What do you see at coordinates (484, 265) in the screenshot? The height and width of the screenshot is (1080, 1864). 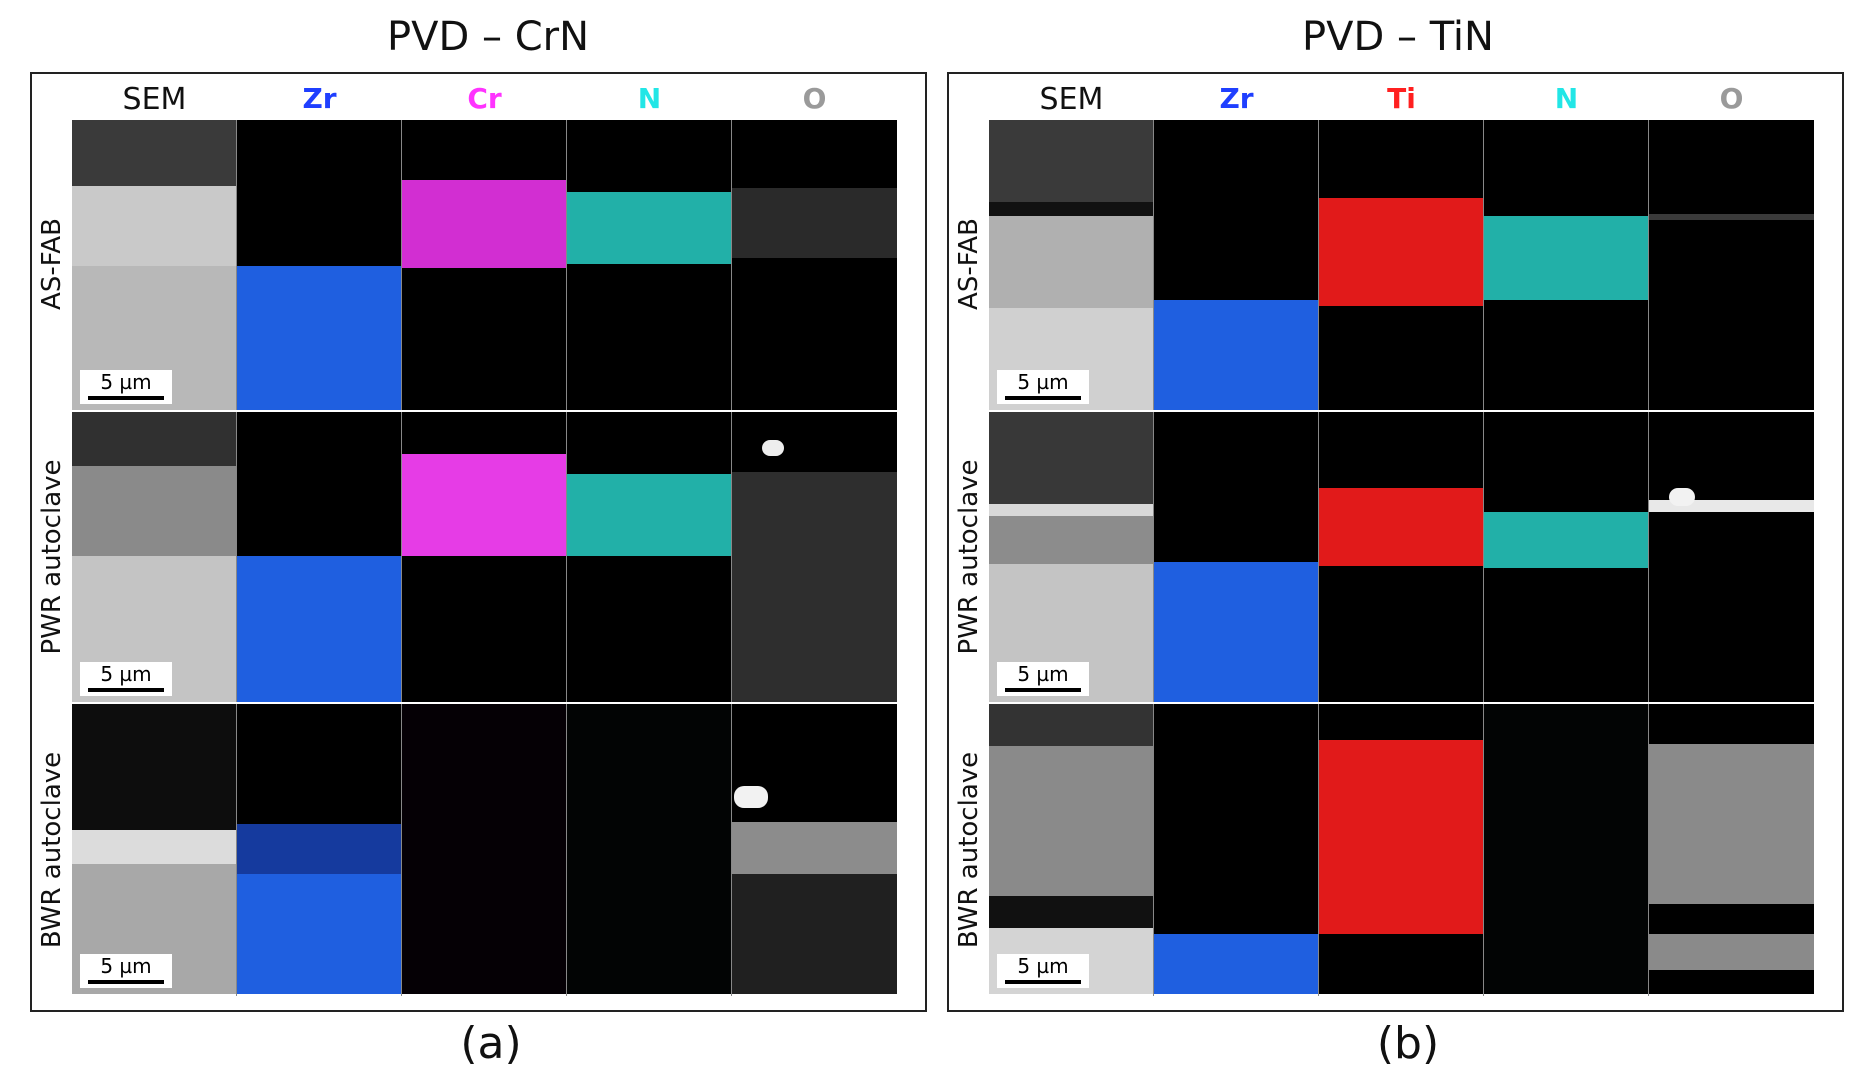 I see `cr-map-as-fab` at bounding box center [484, 265].